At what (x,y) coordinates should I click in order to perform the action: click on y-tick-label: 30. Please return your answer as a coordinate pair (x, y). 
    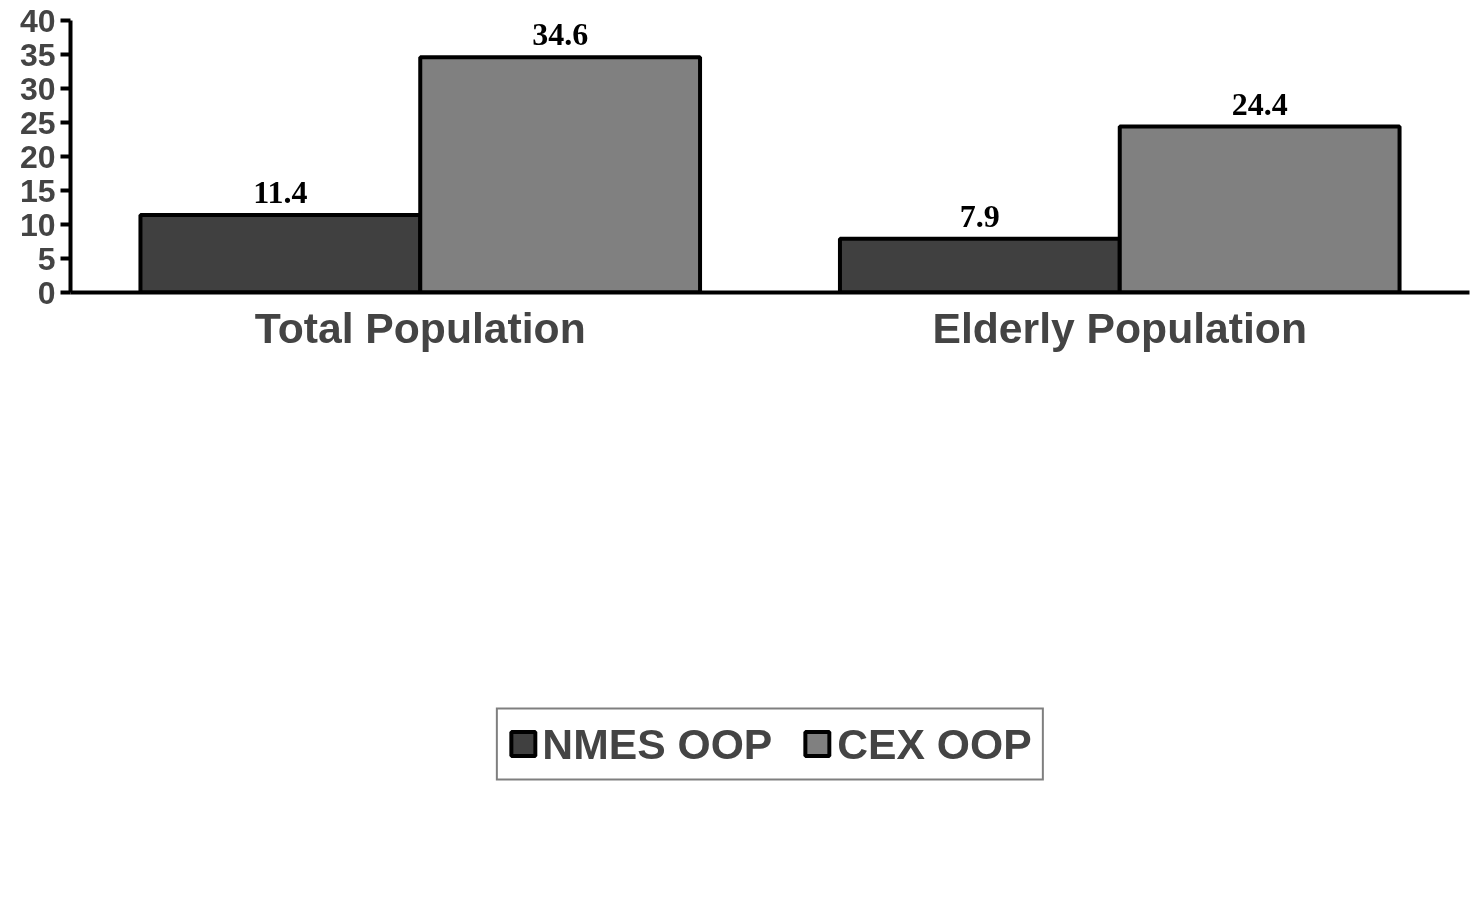
    Looking at the image, I should click on (37, 88).